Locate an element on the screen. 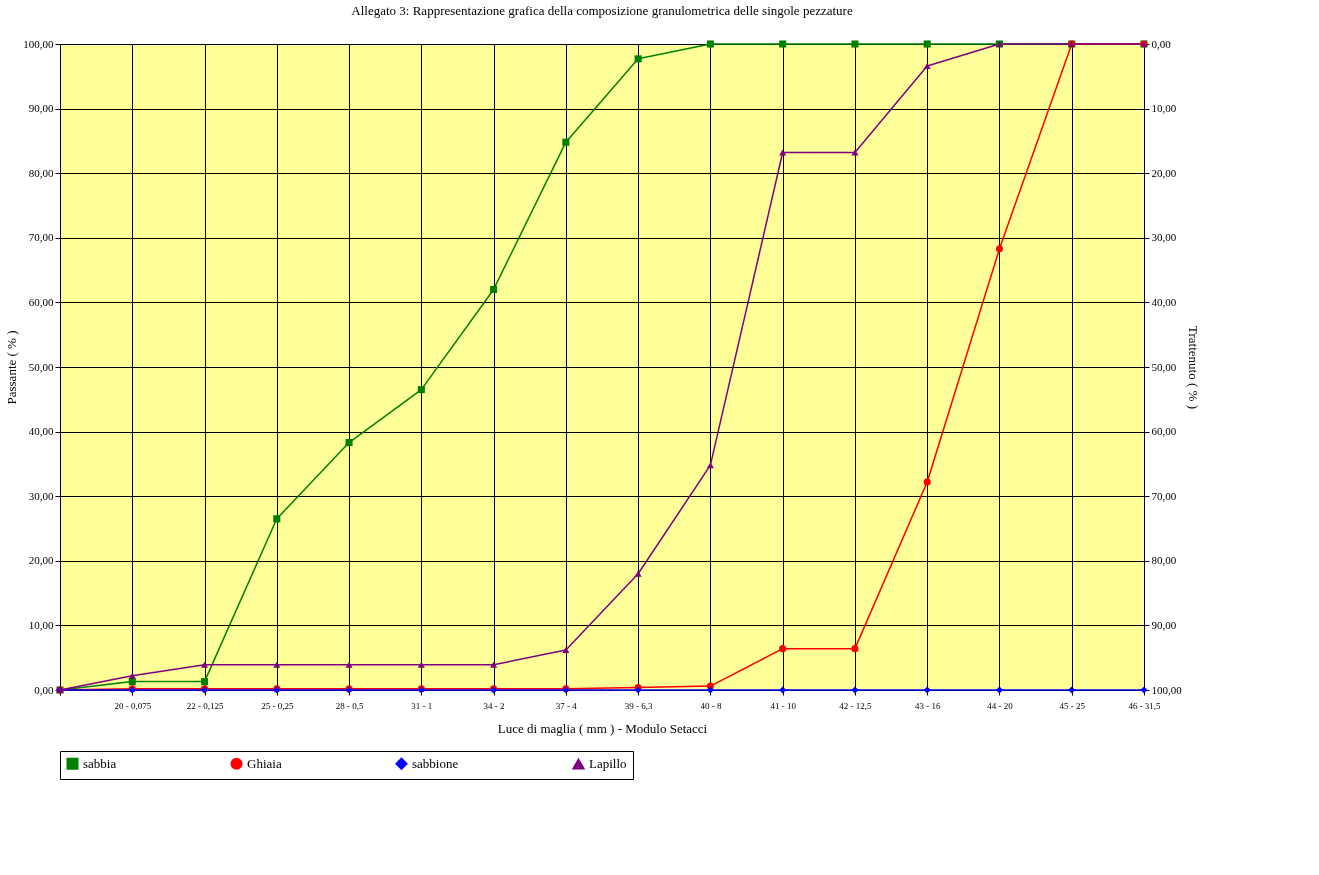  legend-label: sabbia is located at coordinates (100, 763).